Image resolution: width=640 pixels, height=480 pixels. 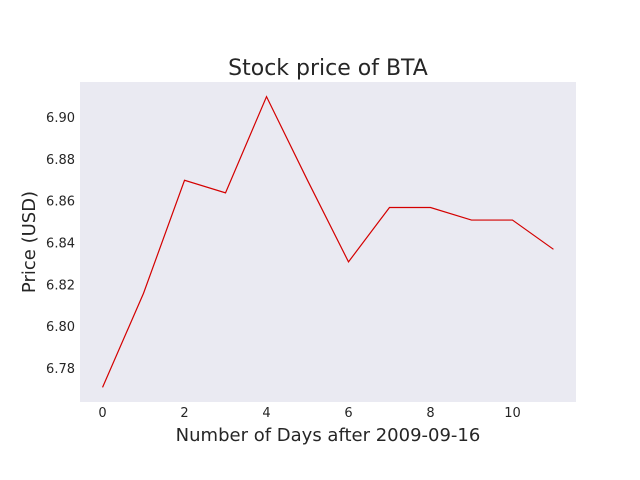 What do you see at coordinates (430, 413) in the screenshot?
I see `x-tick-label: 8` at bounding box center [430, 413].